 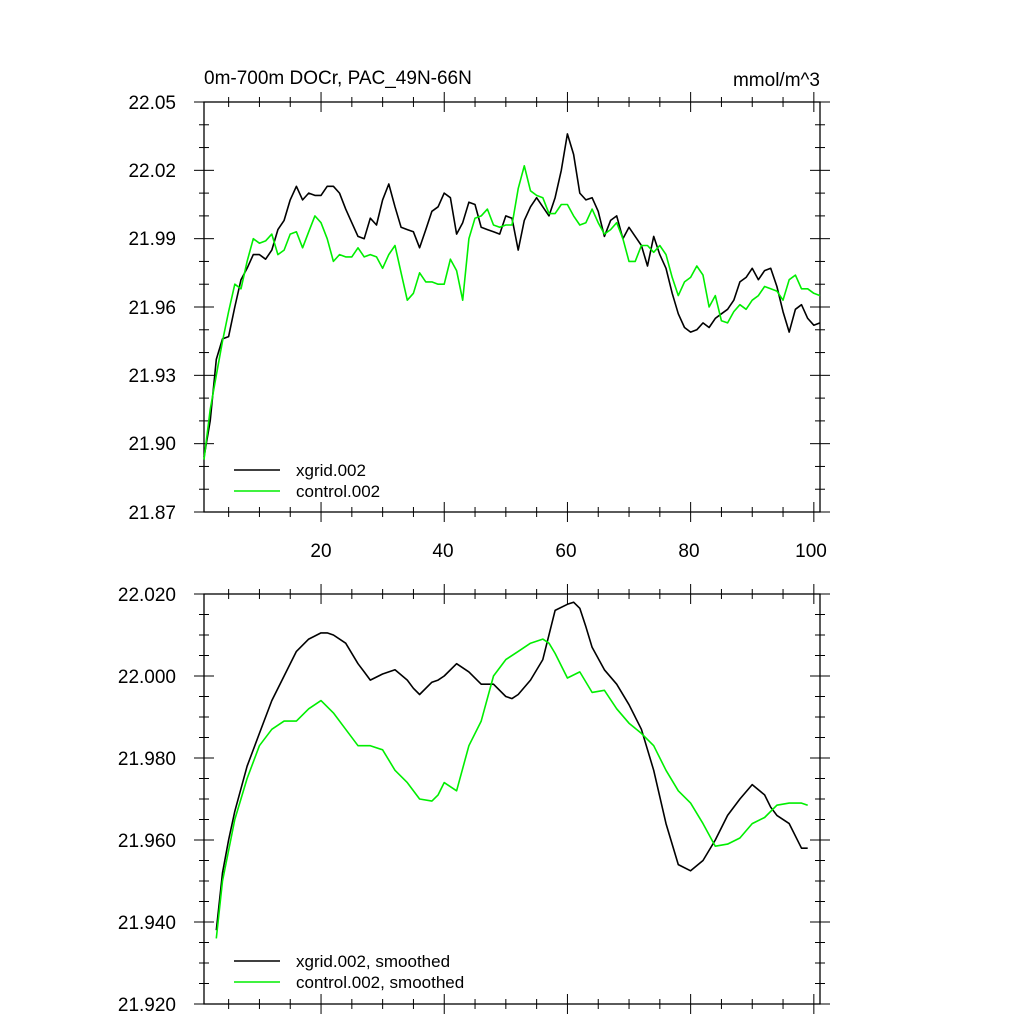 I want to click on top-legend-label-control: control.002, so click(x=338, y=491).